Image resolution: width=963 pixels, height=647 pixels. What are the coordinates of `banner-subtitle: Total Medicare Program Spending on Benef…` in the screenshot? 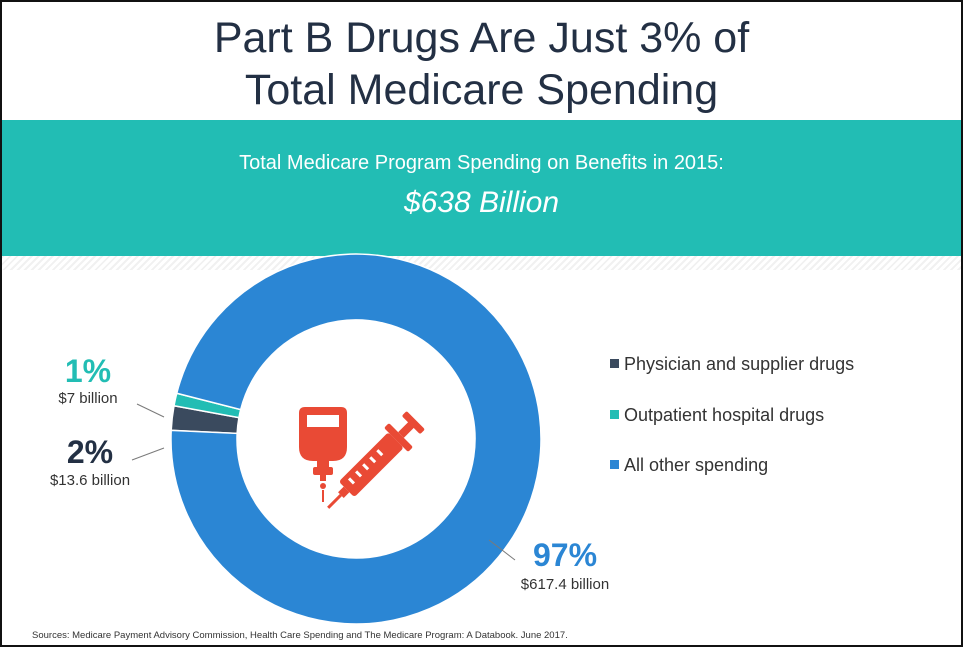 It's located at (481, 163).